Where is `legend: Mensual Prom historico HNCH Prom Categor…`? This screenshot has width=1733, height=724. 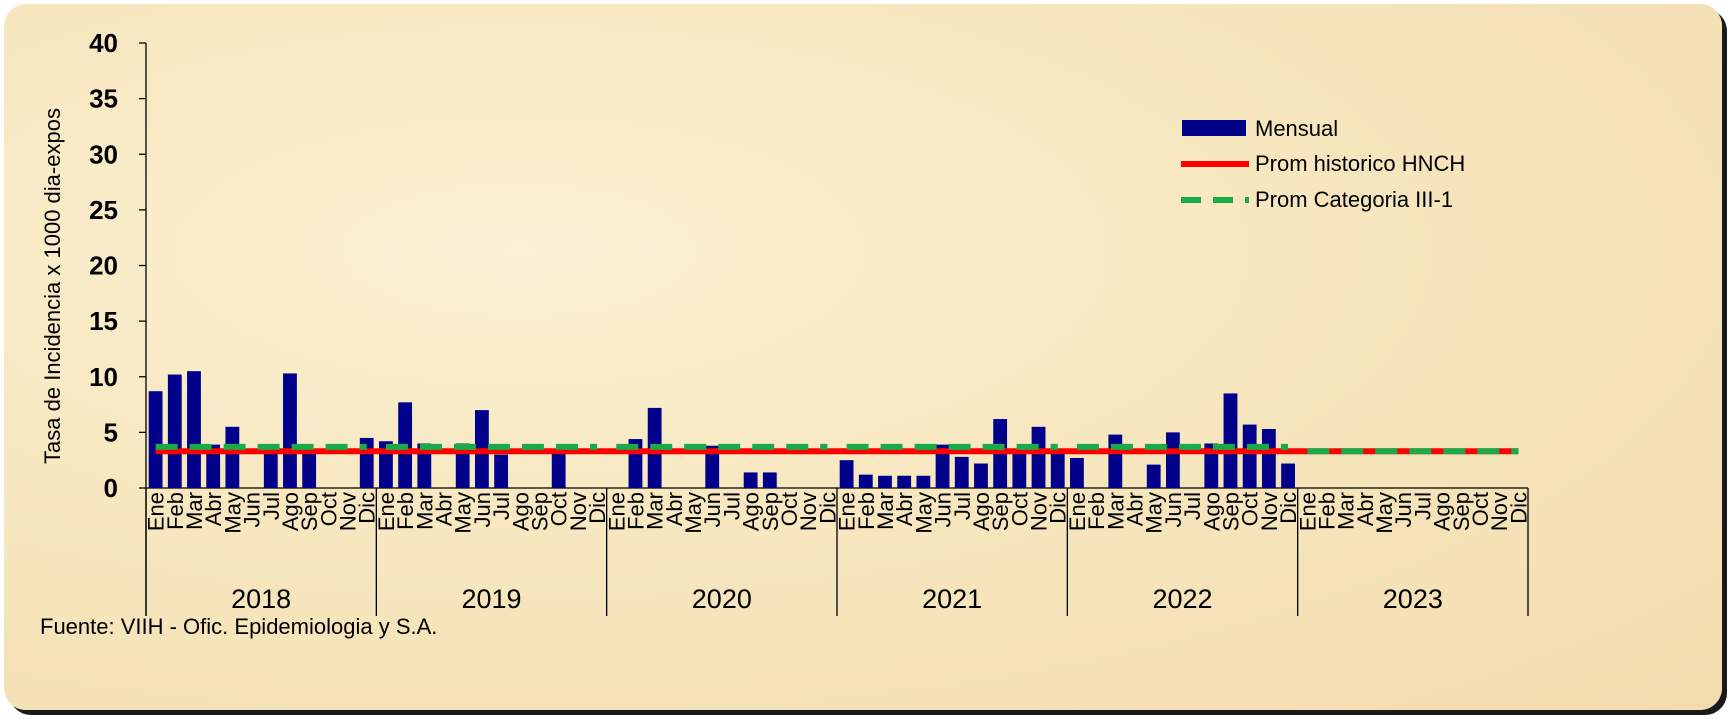 legend: Mensual Prom historico HNCH Prom Categor… is located at coordinates (1323, 164).